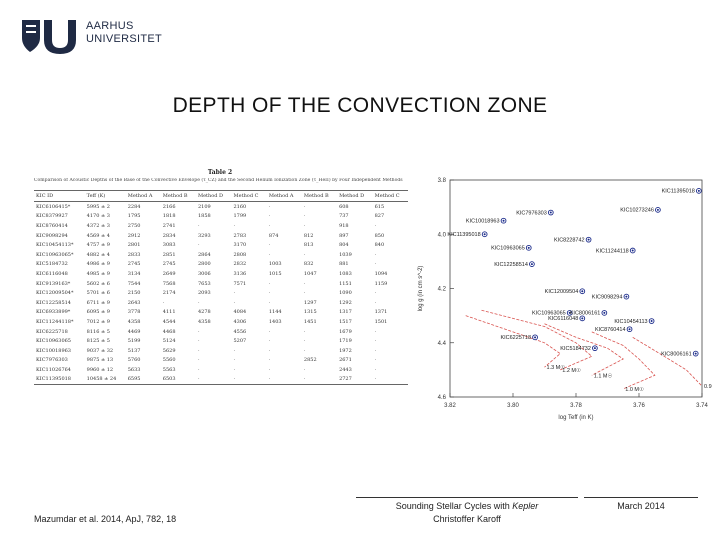 The height and width of the screenshot is (540, 720). What do you see at coordinates (98, 264) in the screenshot?
I see `table-cell: 4986 ± 9` at bounding box center [98, 264].